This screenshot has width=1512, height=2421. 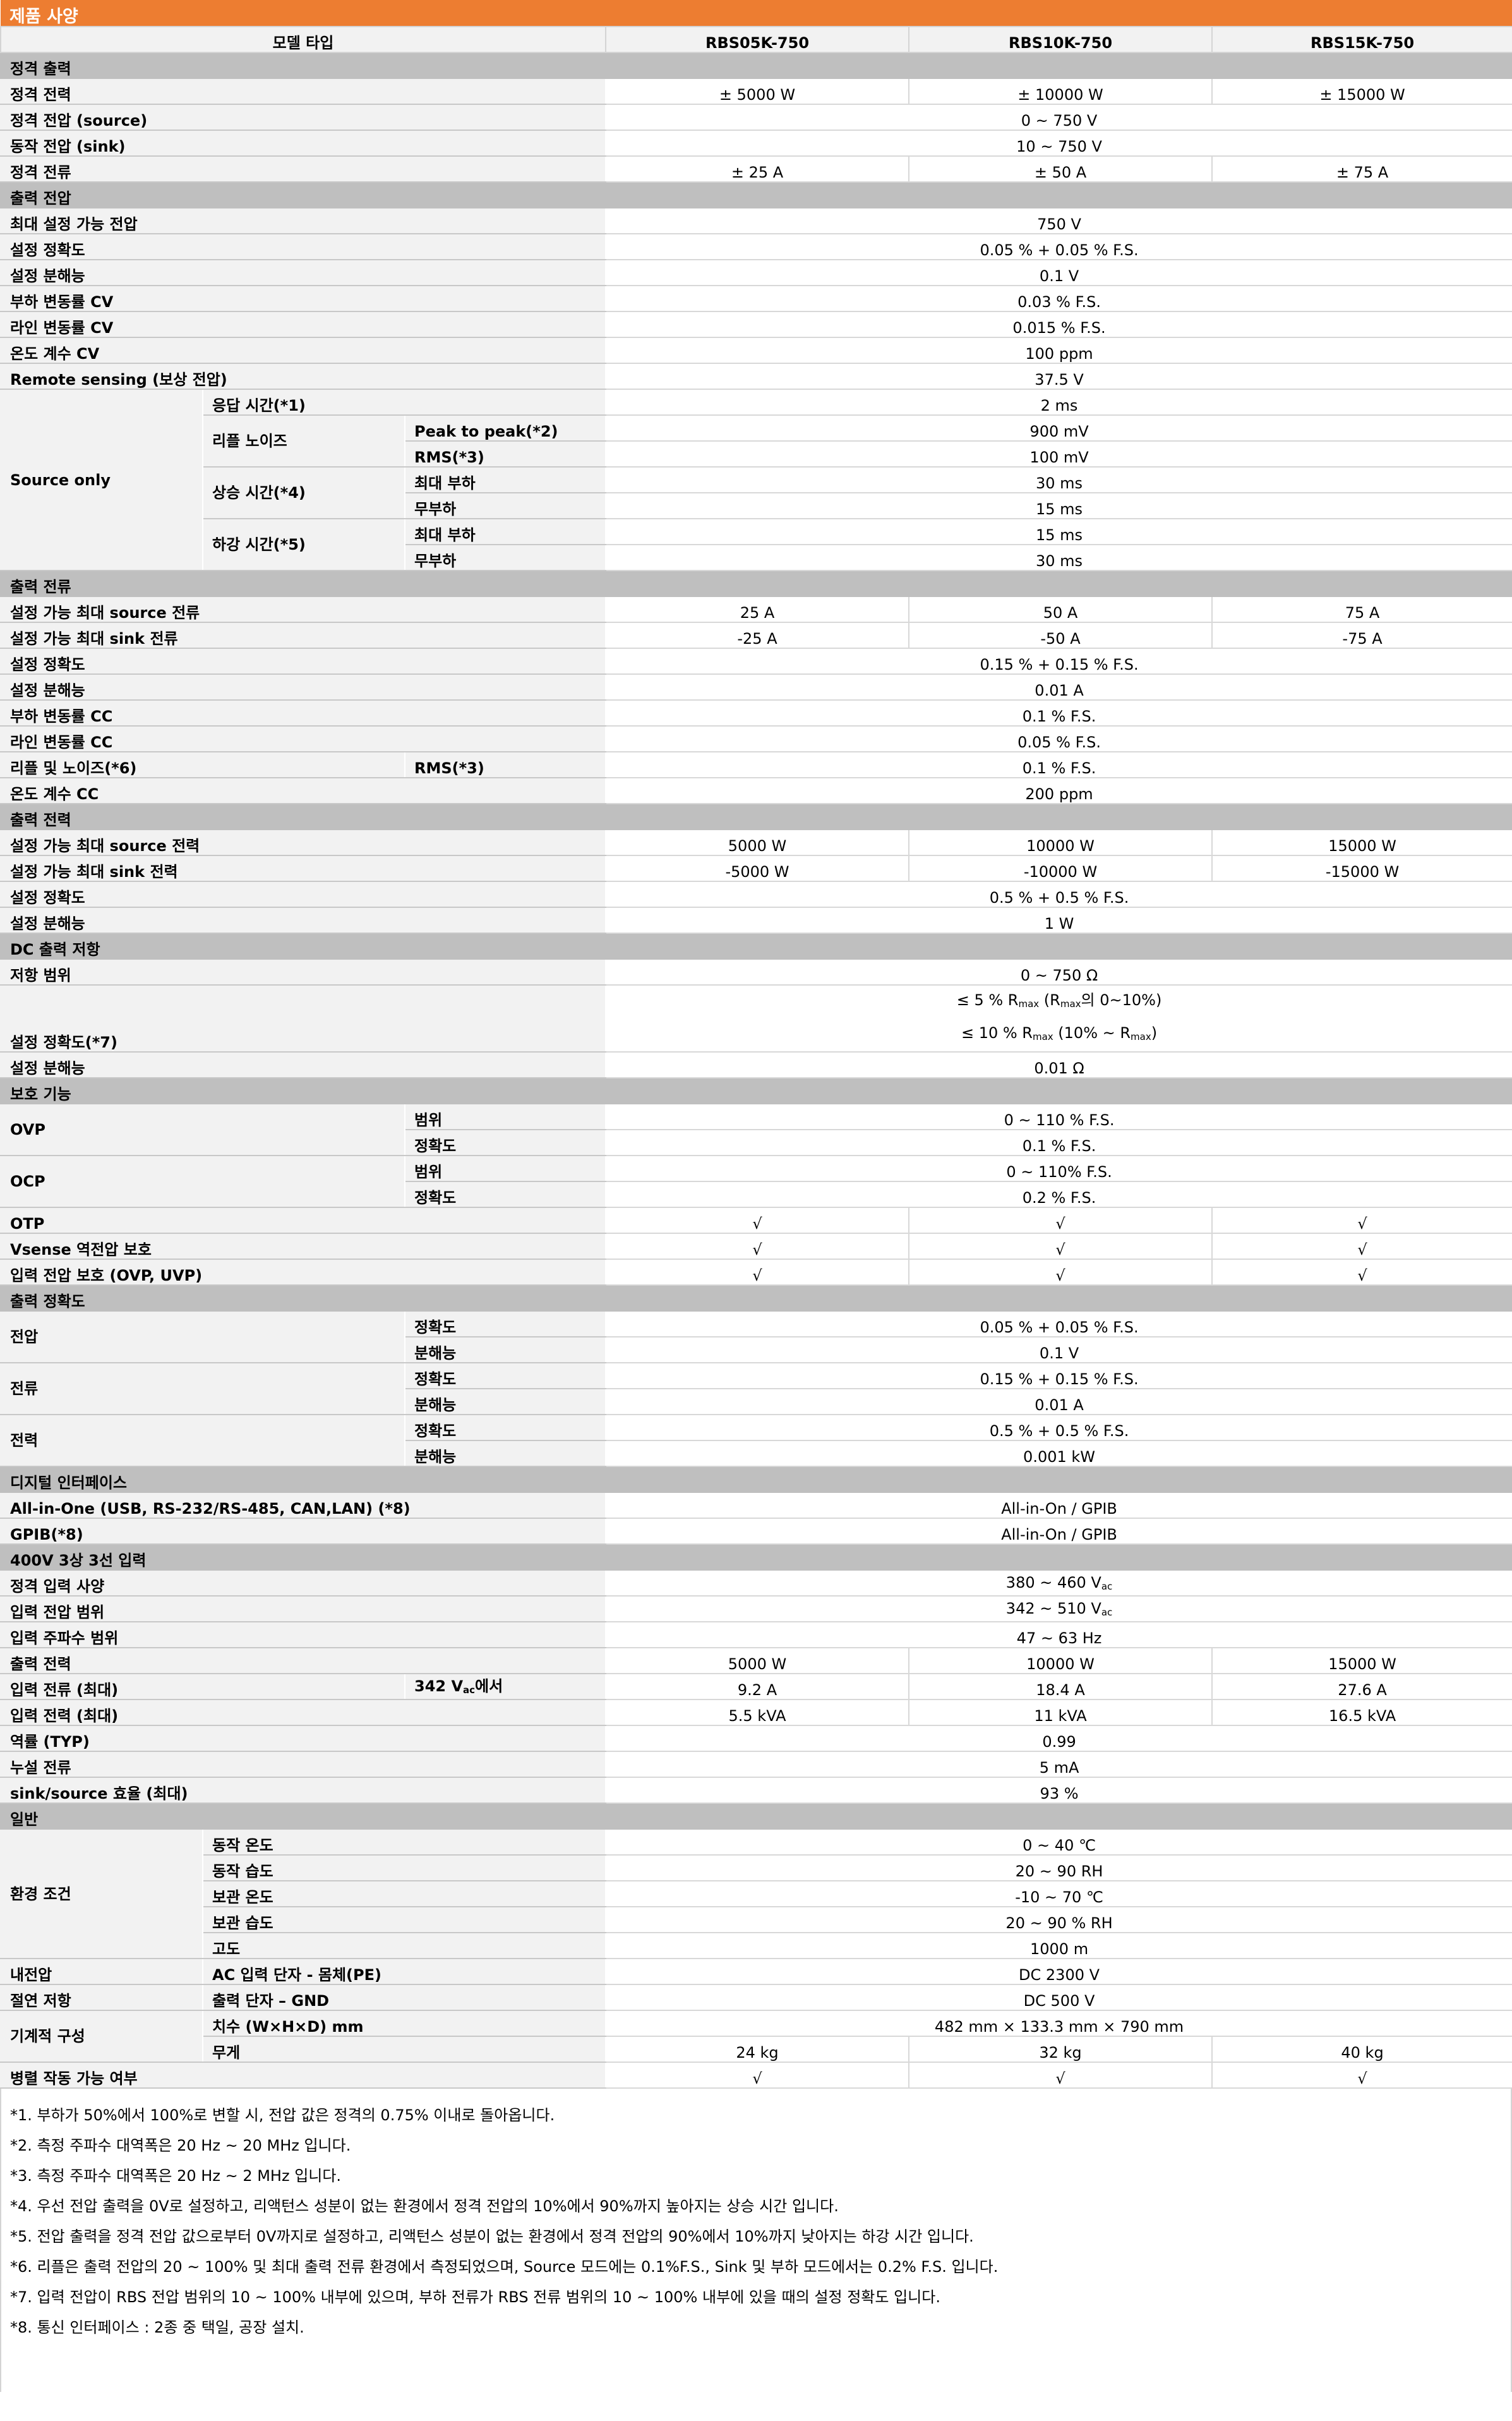 I want to click on spec-value: 24 kg, so click(x=757, y=2049).